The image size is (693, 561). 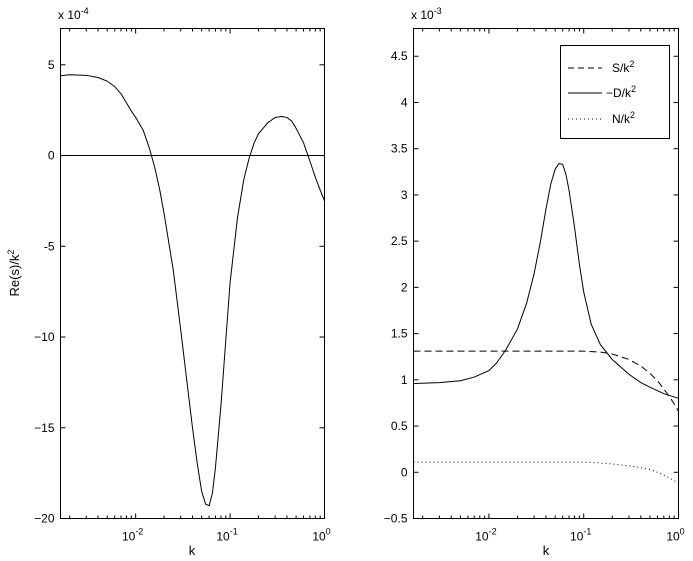 What do you see at coordinates (404, 380) in the screenshot?
I see `right-ytick-label: 1` at bounding box center [404, 380].